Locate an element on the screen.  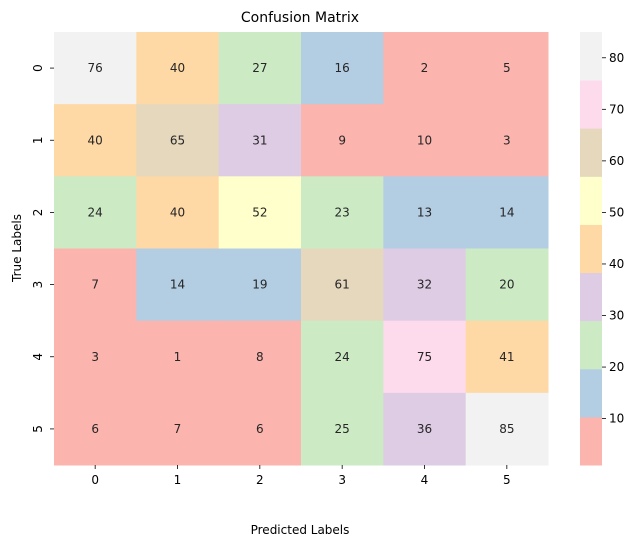
y-tick-label: 0 is located at coordinates (38, 68).